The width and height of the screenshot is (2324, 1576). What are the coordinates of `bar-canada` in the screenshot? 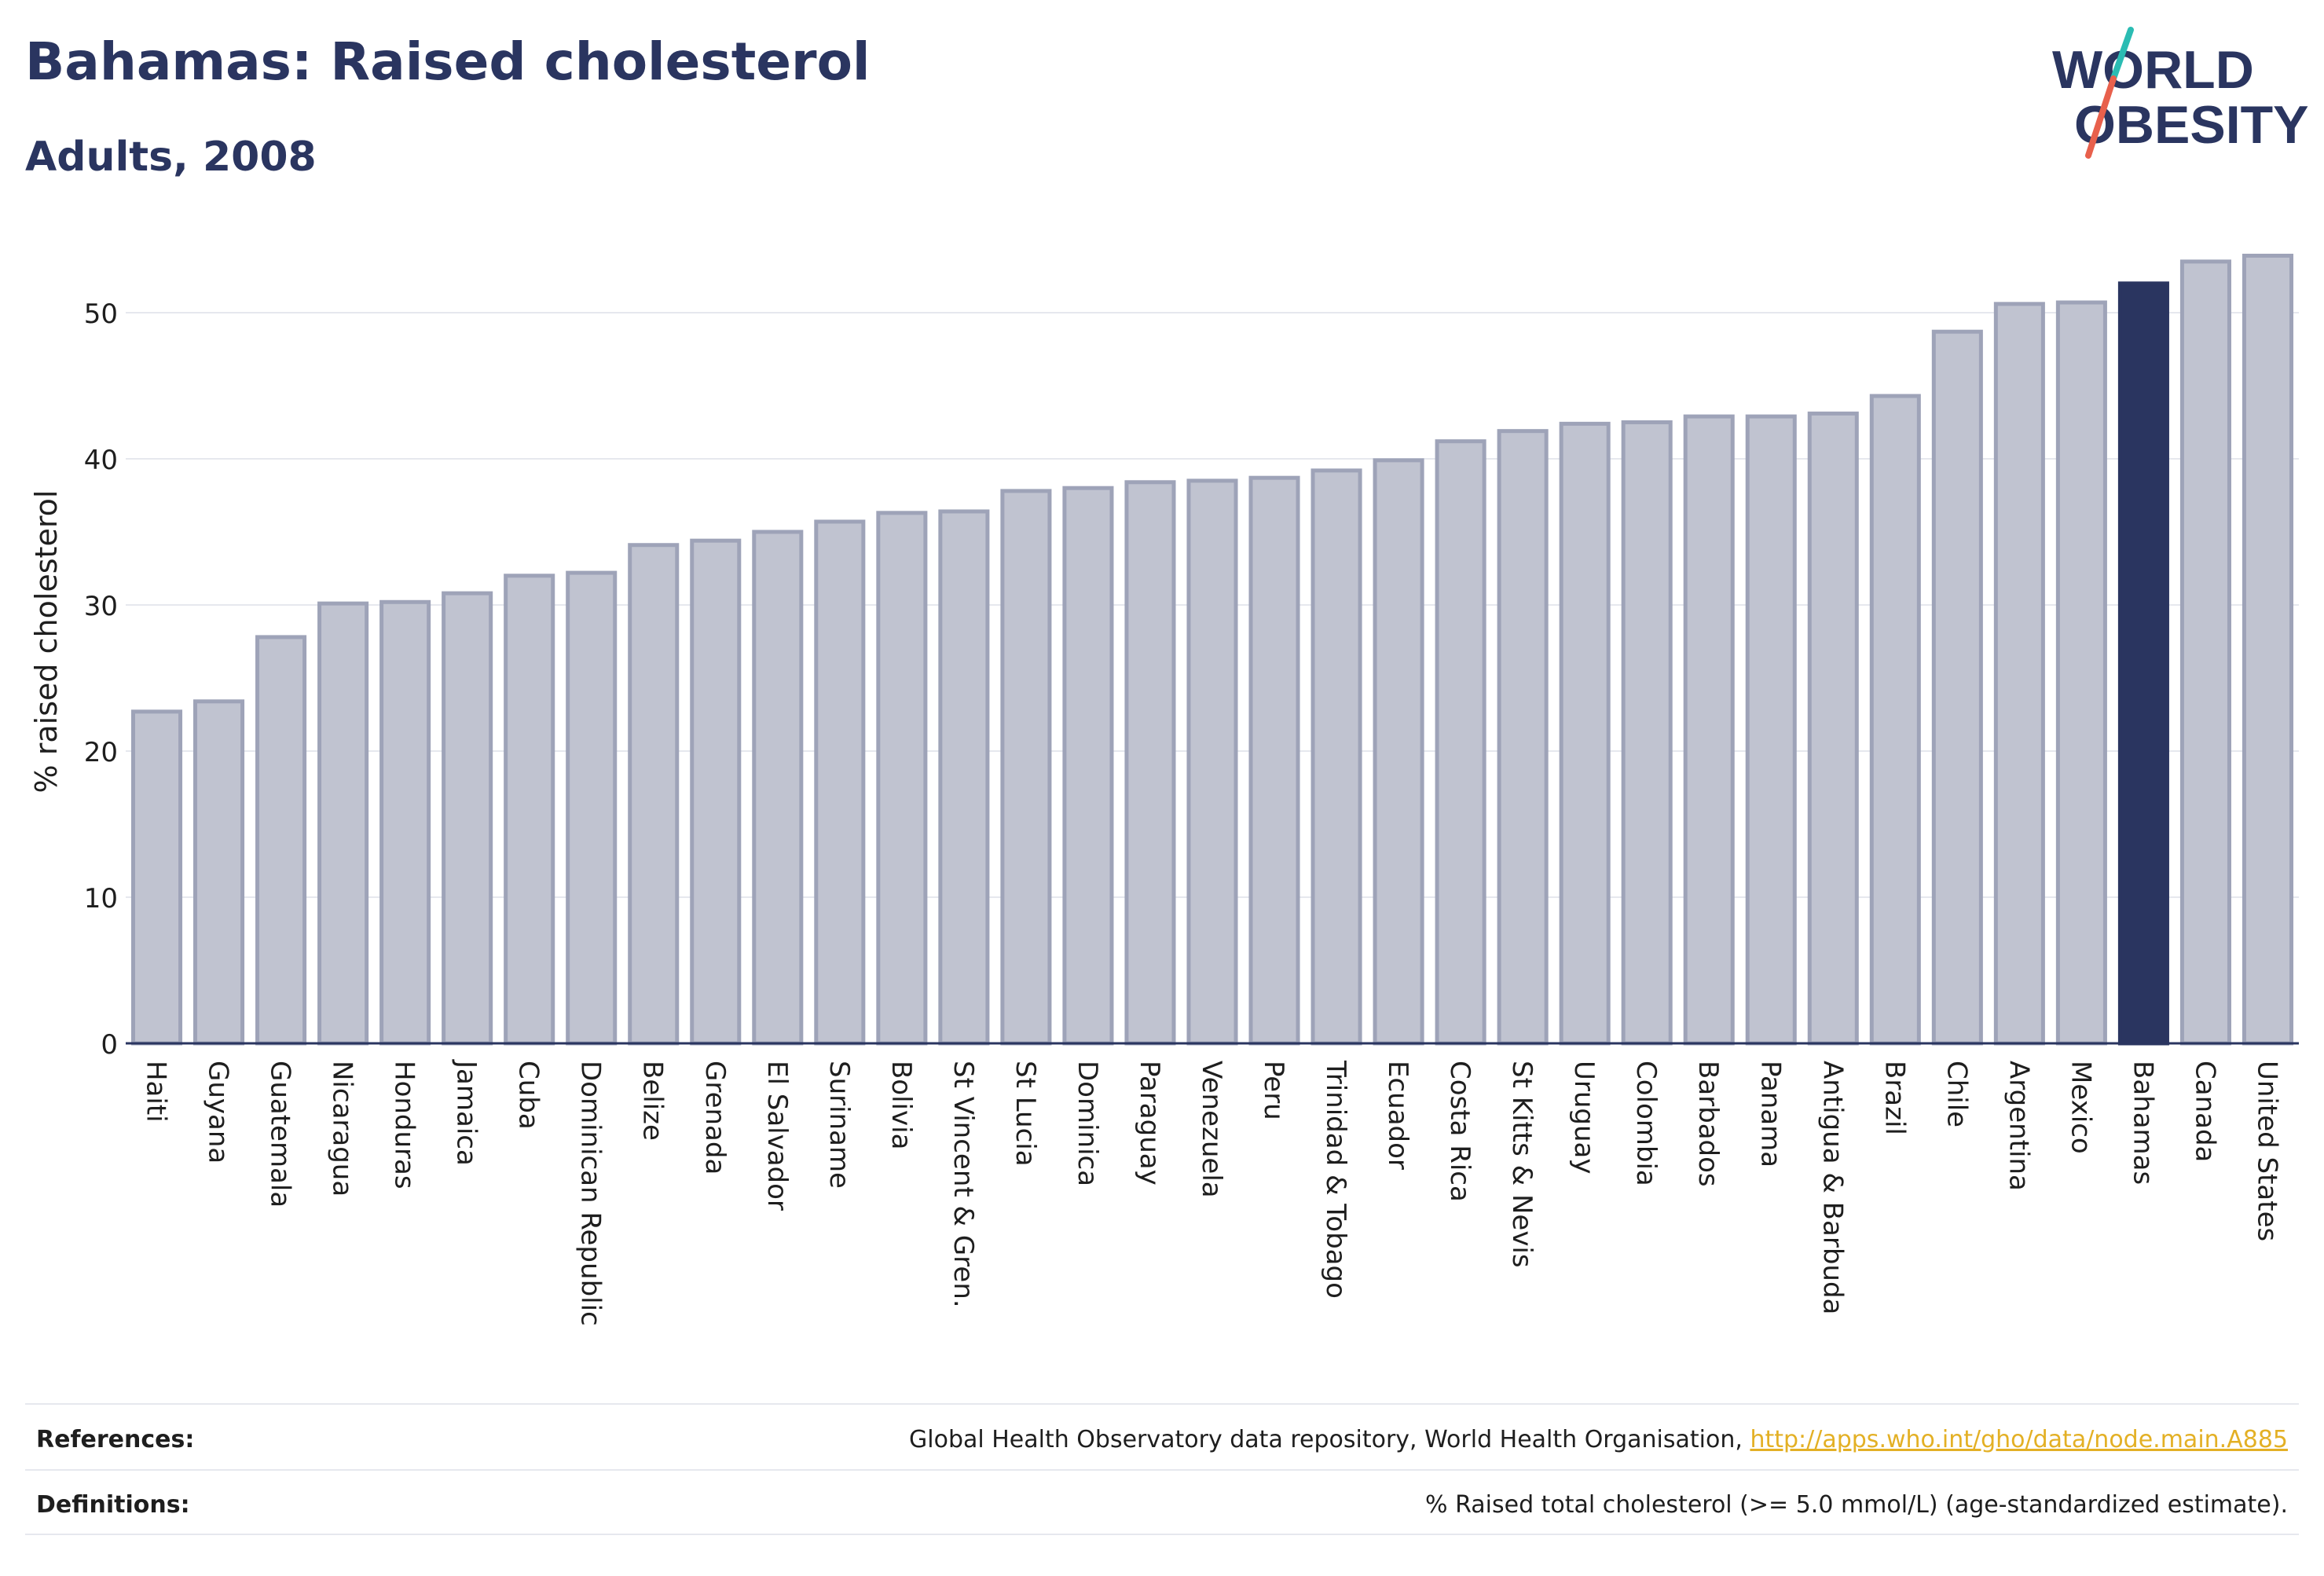 It's located at (2205, 652).